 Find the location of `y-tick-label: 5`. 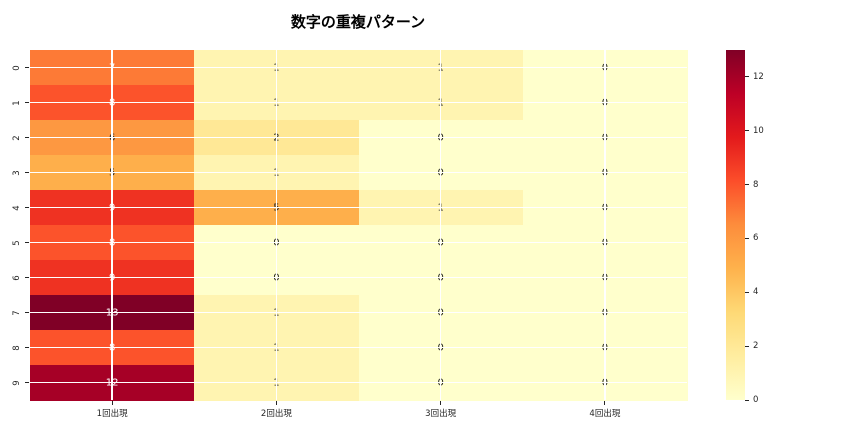

y-tick-label: 5 is located at coordinates (17, 242).